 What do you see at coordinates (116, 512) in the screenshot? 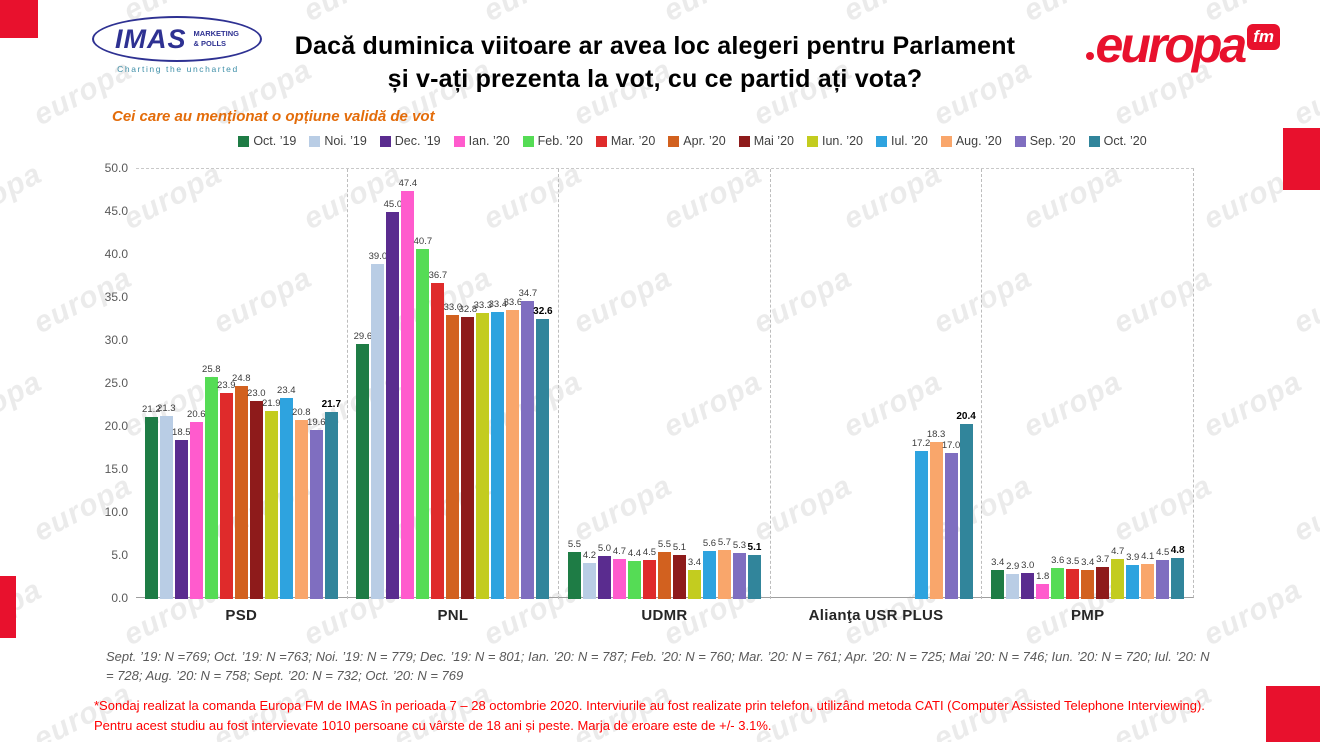
I see `y-axis-tick: 10.0` at bounding box center [116, 512].